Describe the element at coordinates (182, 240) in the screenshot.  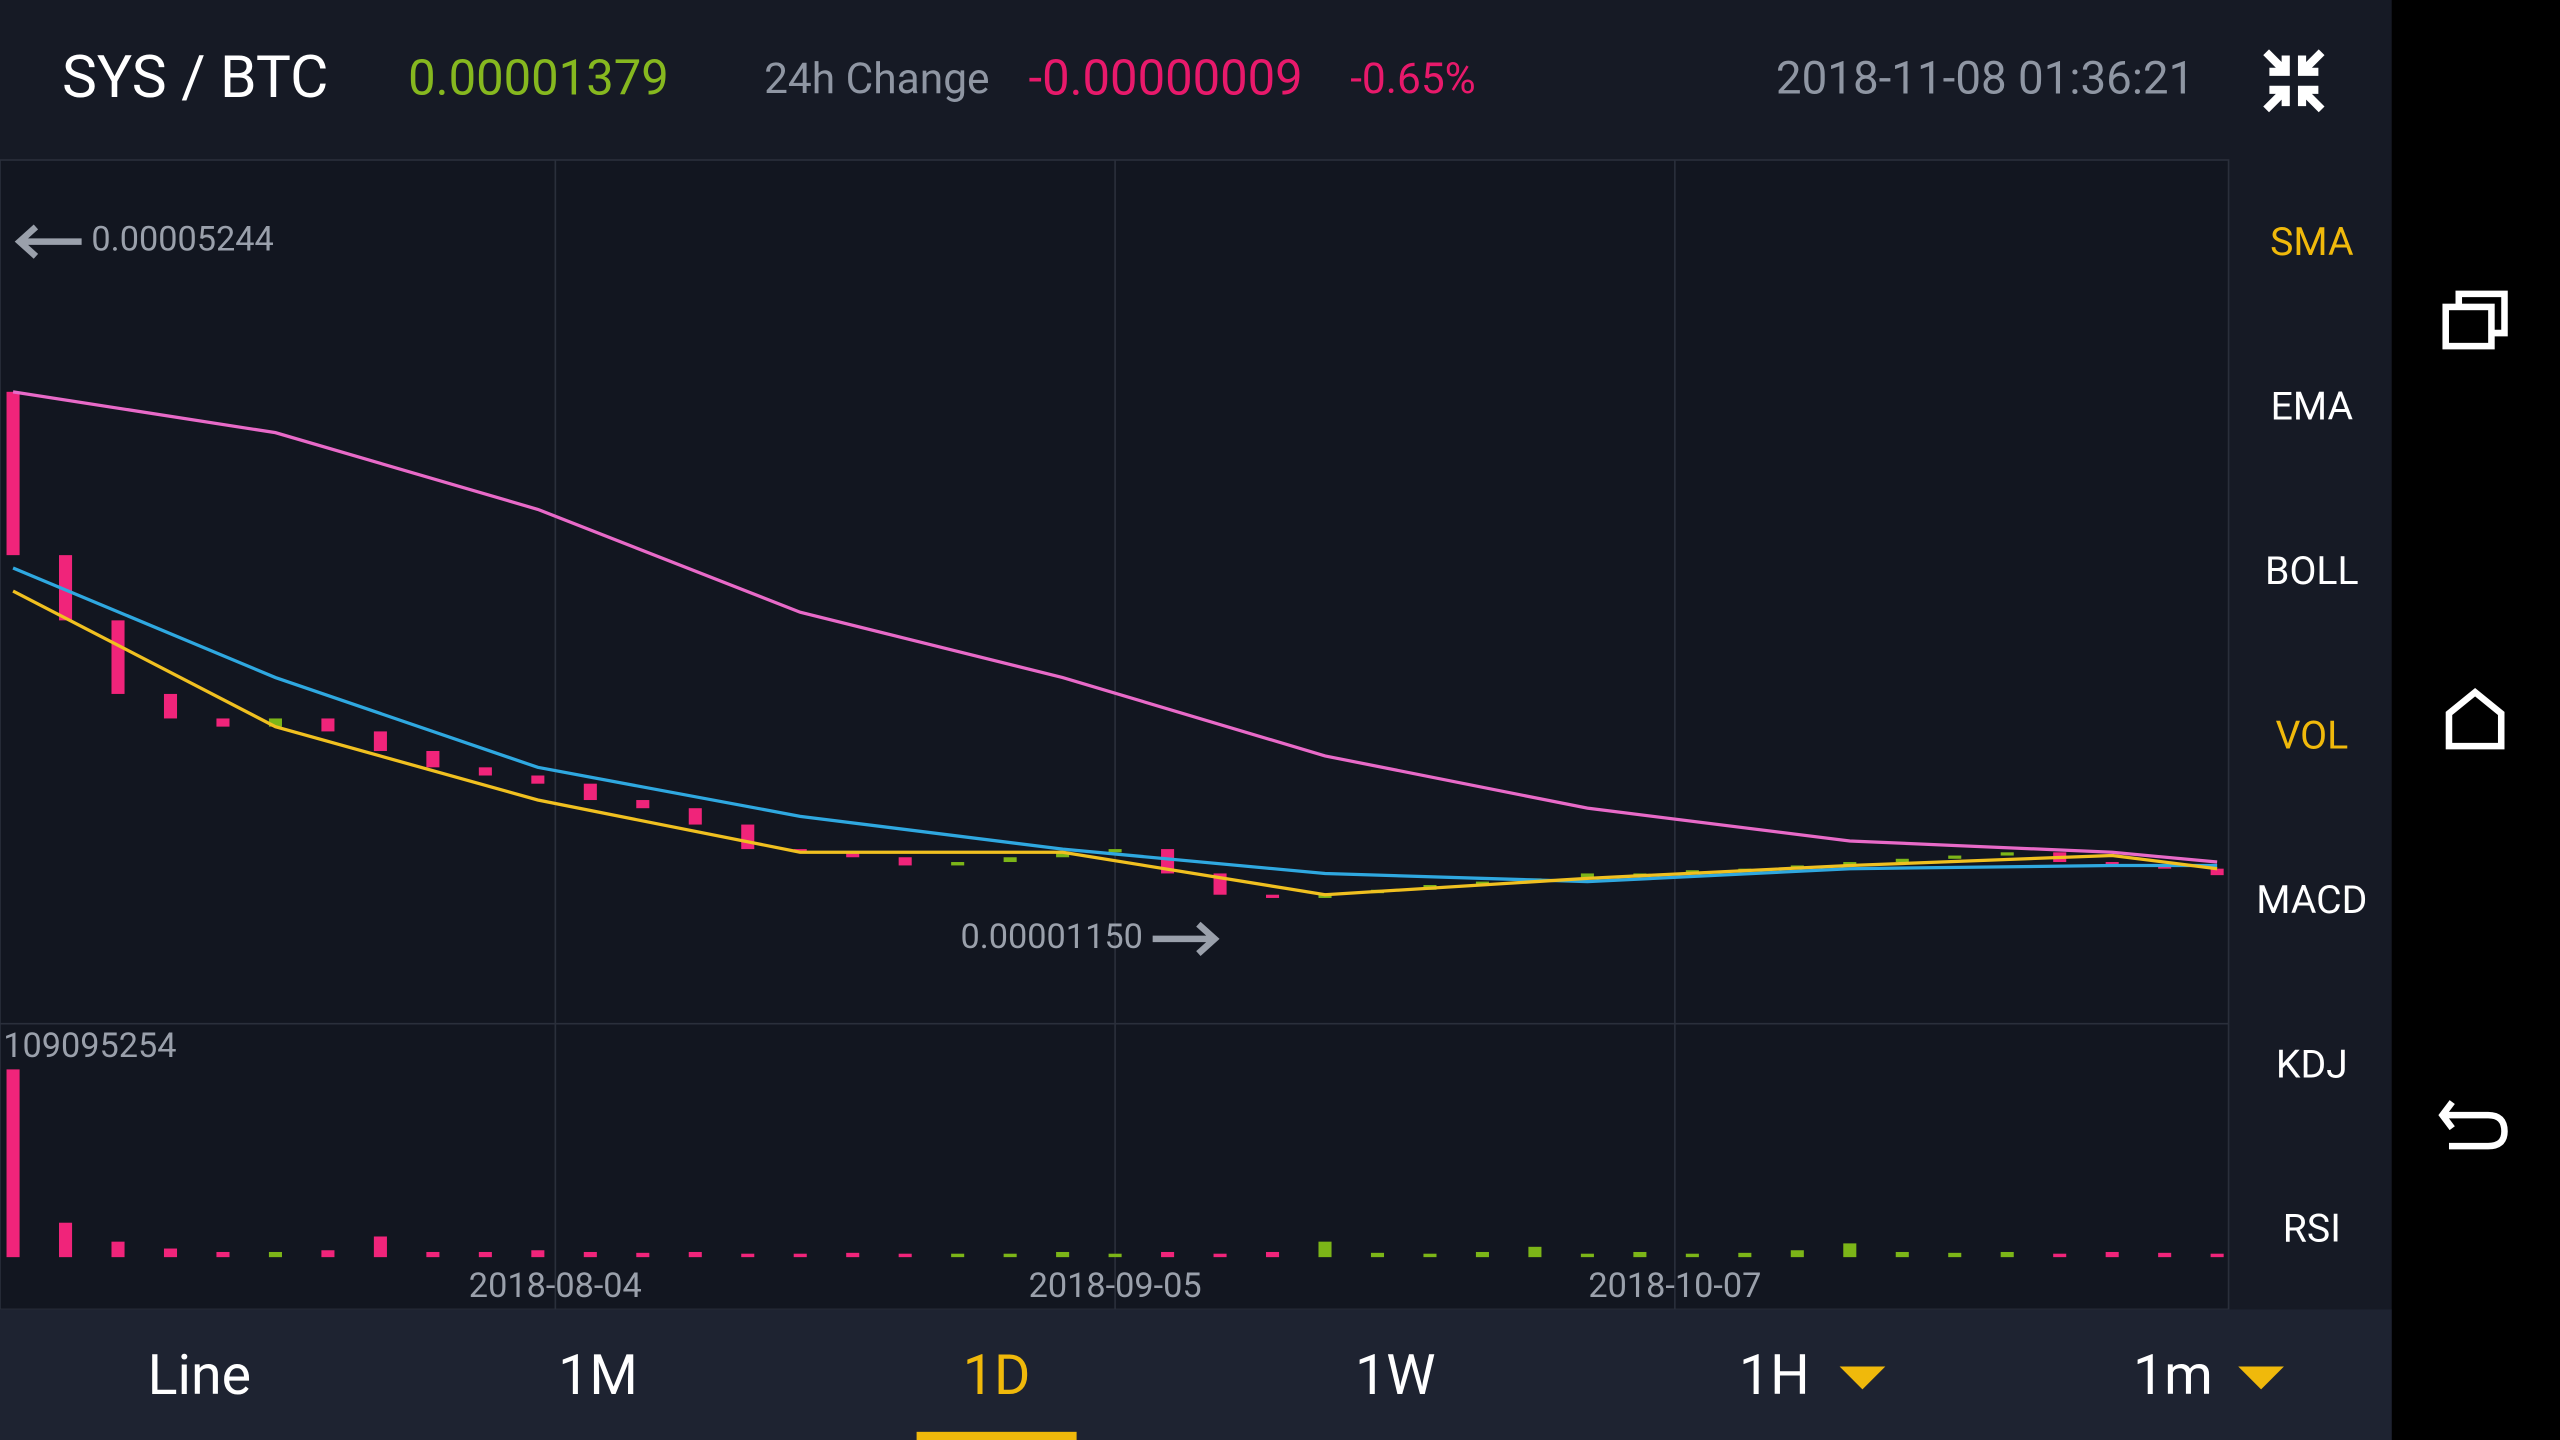
I see `high-label: 0.00005244` at that location.